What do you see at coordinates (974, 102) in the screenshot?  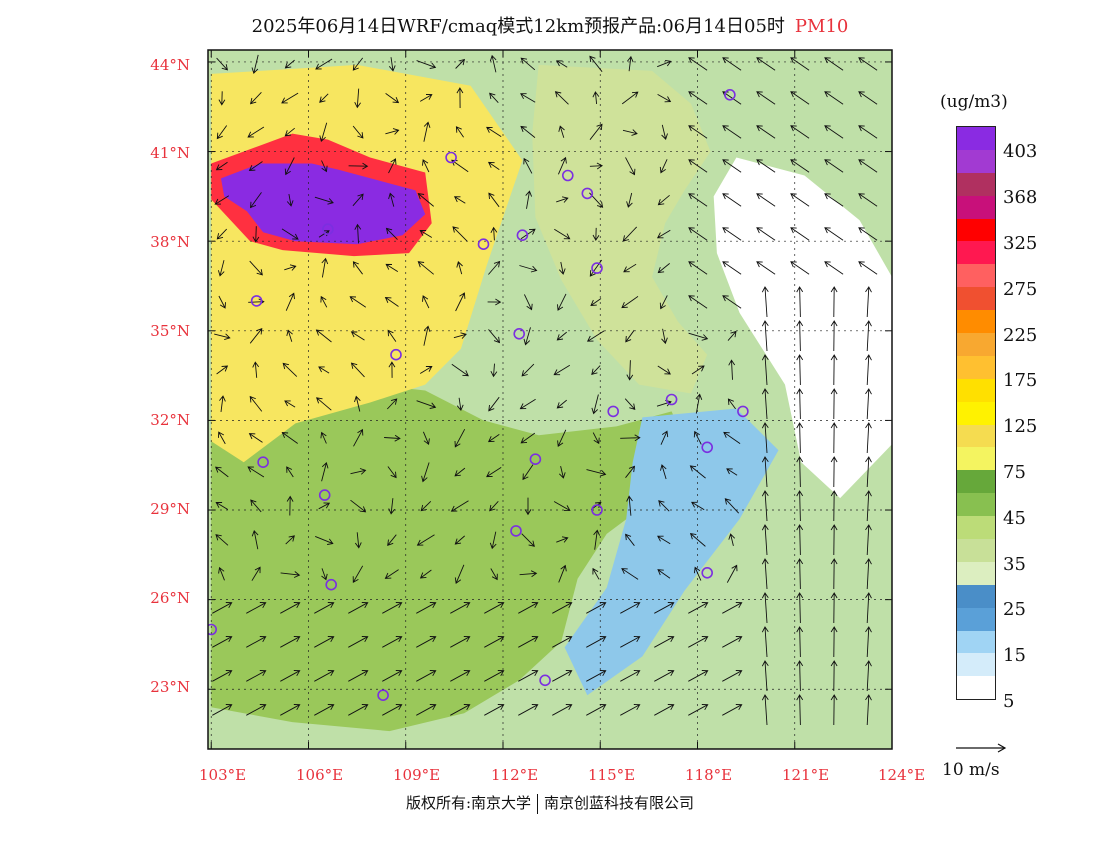 I see `colorbar-unit: (ug/m3)` at bounding box center [974, 102].